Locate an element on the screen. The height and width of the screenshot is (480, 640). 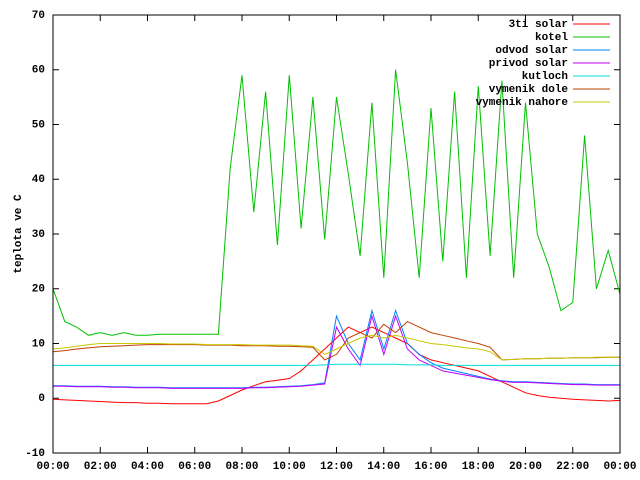
y-tick-label: 40 is located at coordinates (38, 180).